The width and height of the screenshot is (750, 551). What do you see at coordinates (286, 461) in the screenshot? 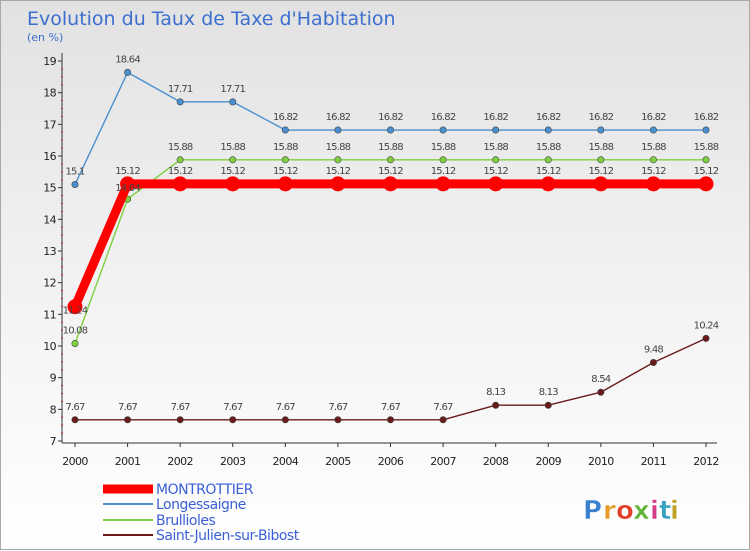
I see `x-tick-label: 2004` at bounding box center [286, 461].